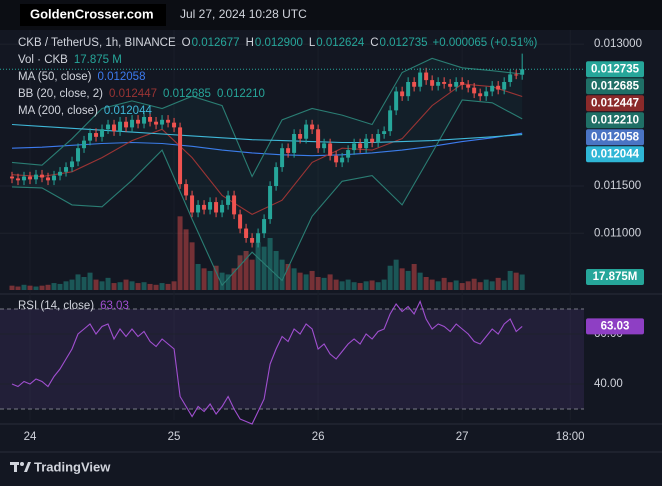  I want to click on price-badge-label: 0.012058, so click(615, 137).